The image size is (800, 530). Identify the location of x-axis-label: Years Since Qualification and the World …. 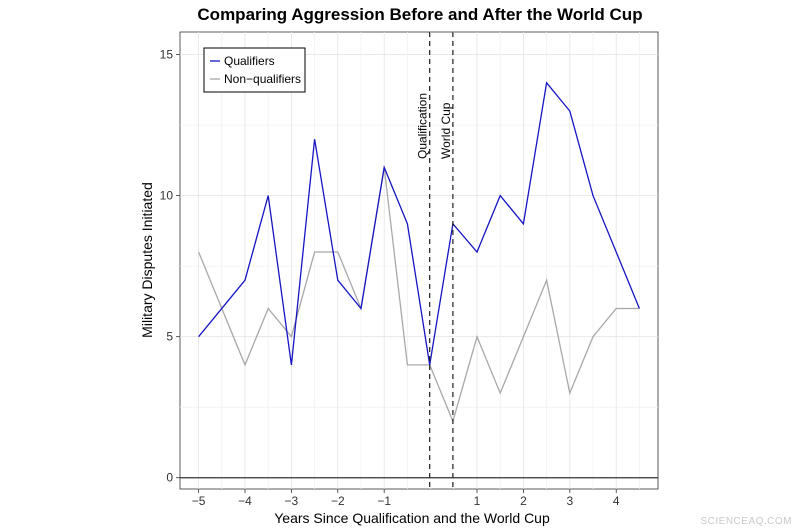
(412, 518).